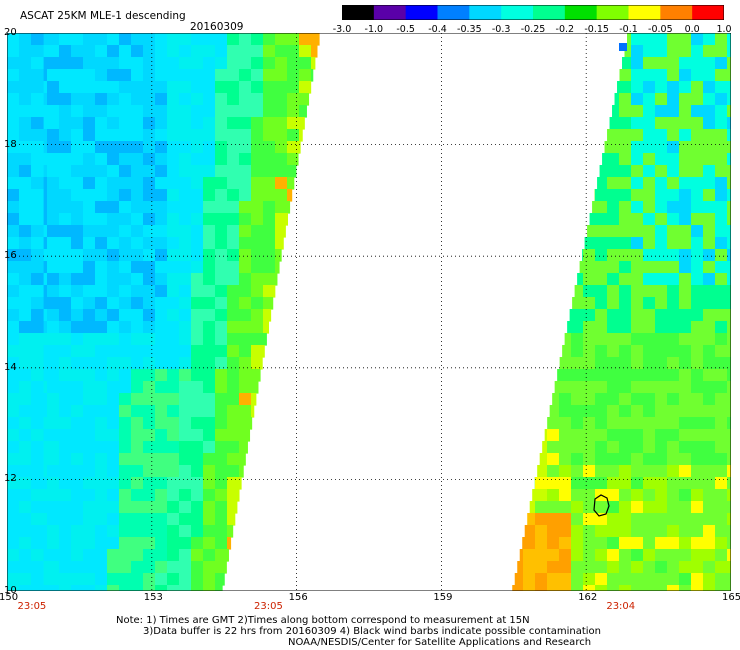 The width and height of the screenshot is (740, 650). What do you see at coordinates (731, 597) in the screenshot?
I see `longitude-label: 165` at bounding box center [731, 597].